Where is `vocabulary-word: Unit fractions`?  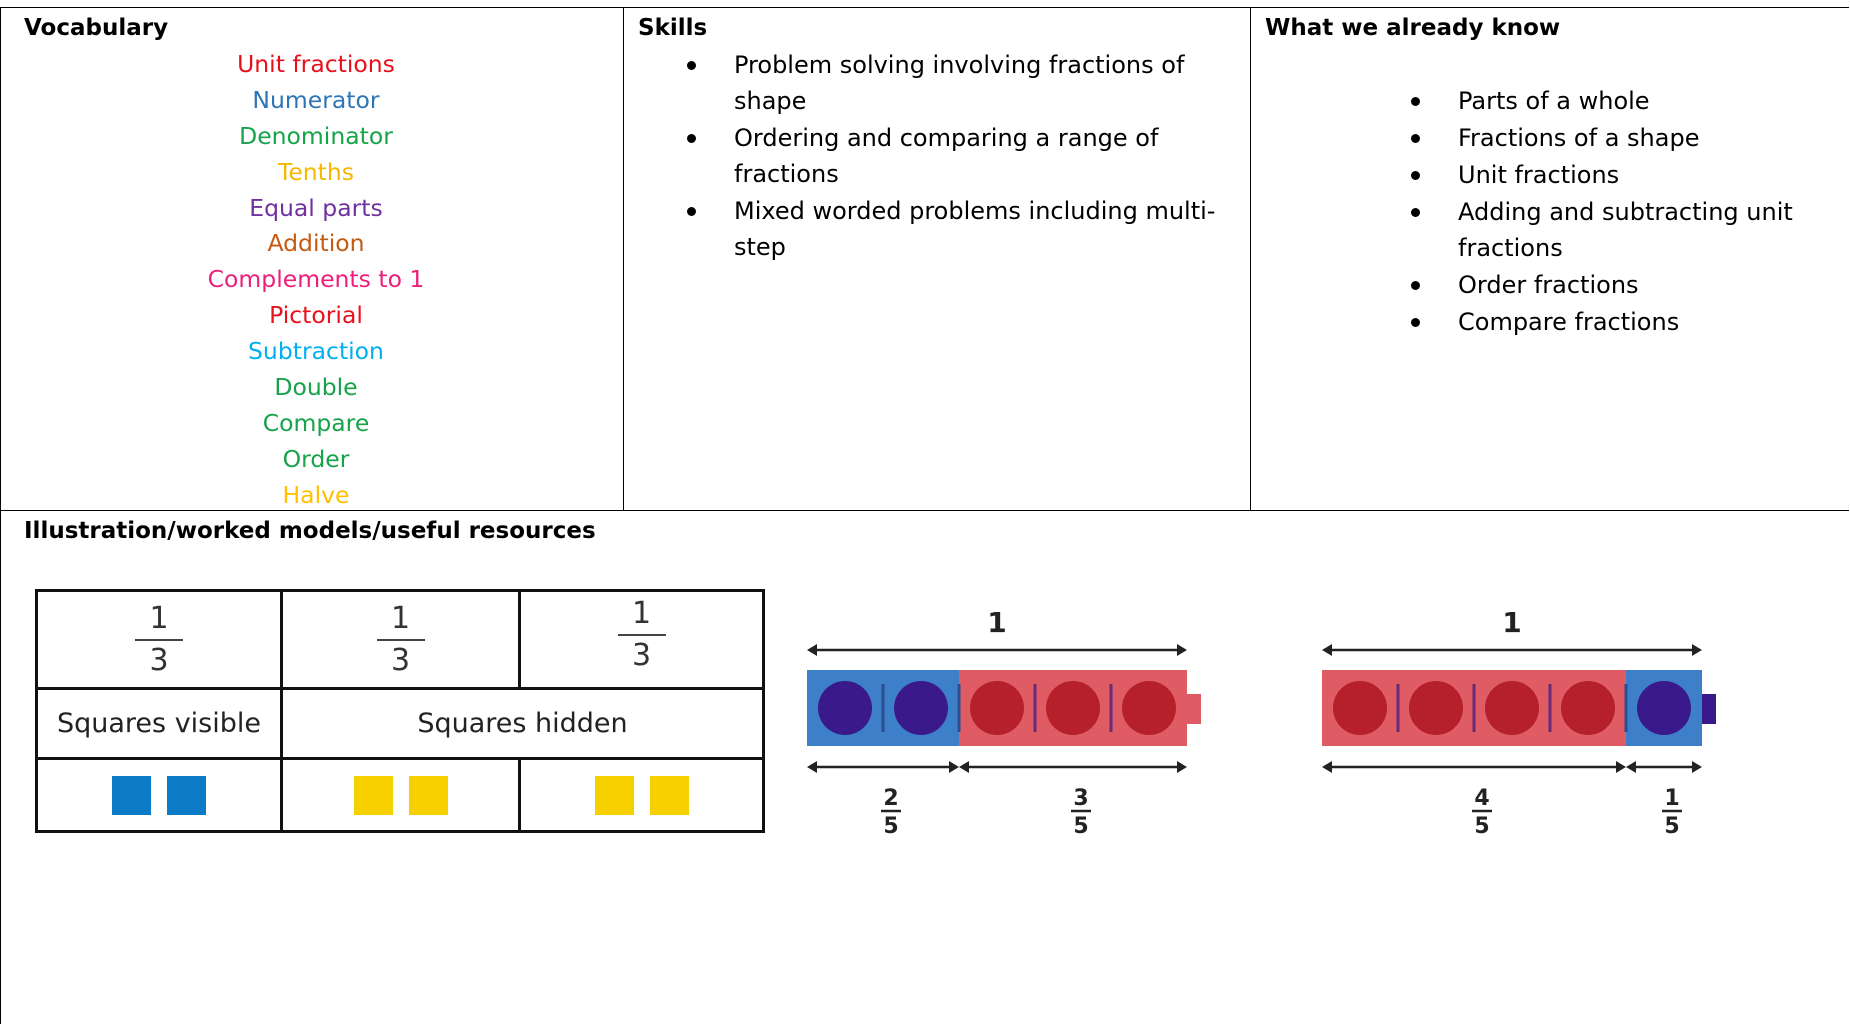
vocabulary-word: Unit fractions is located at coordinates (316, 64).